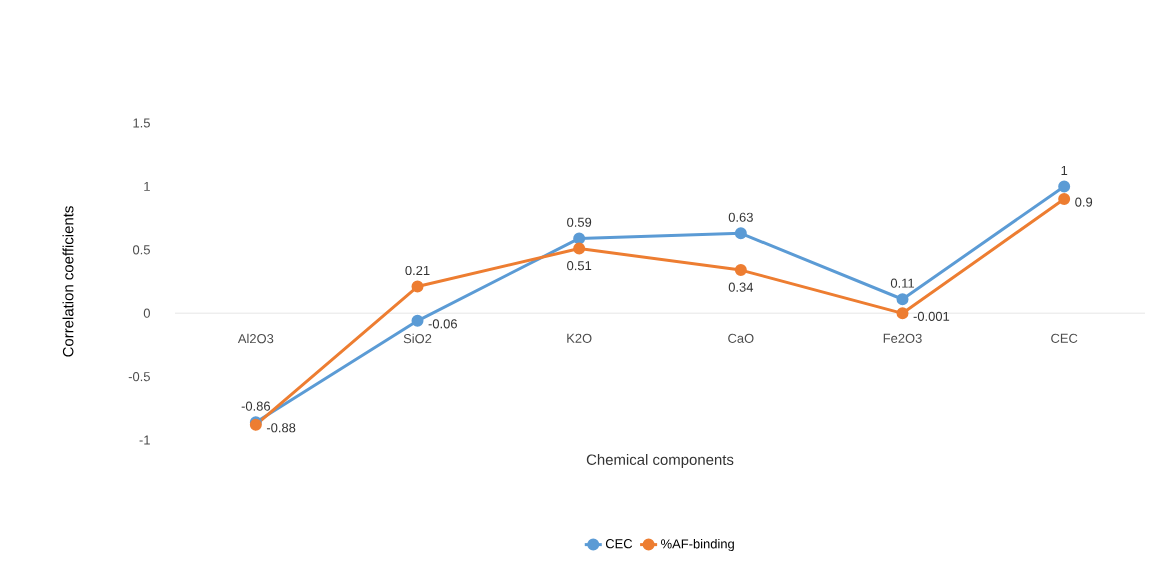 This screenshot has width=1166, height=567. Describe the element at coordinates (741, 287) in the screenshot. I see `data-label: 0.34` at that location.